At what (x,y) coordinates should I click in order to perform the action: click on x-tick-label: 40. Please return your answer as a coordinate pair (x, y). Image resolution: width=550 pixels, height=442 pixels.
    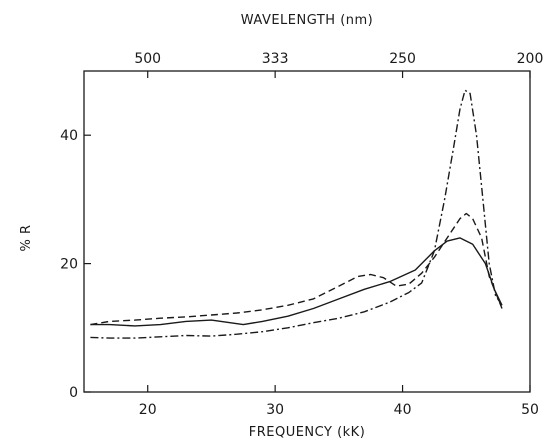
    Looking at the image, I should click on (403, 410).